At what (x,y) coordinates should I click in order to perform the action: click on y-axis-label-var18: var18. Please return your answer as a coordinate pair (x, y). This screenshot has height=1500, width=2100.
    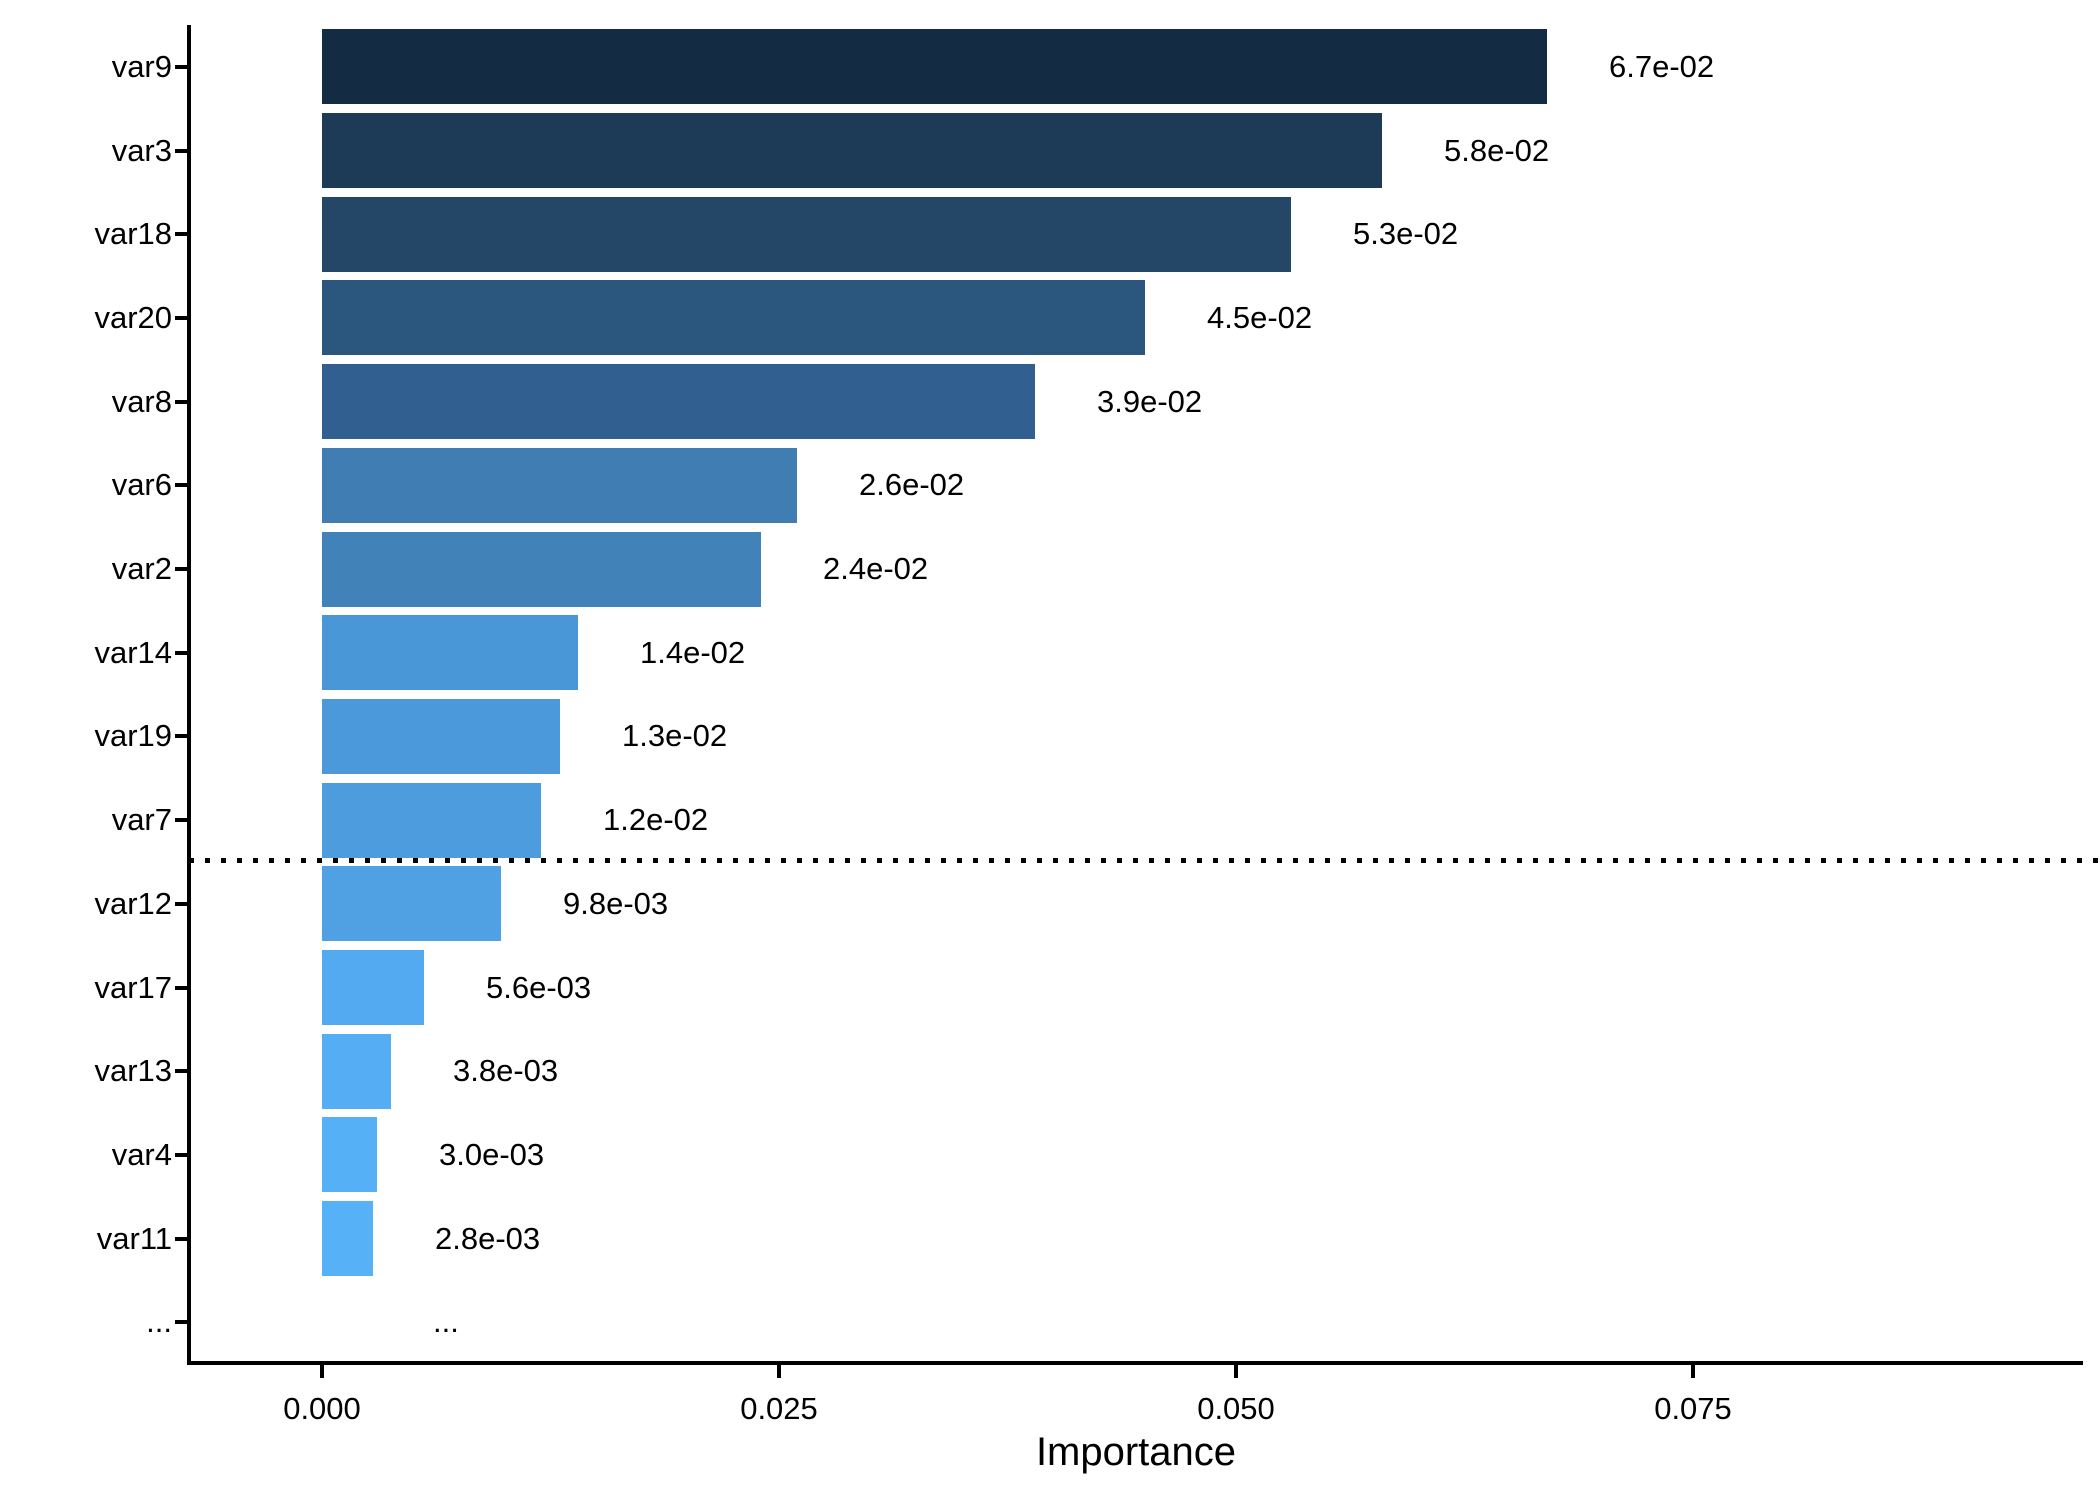
    Looking at the image, I should click on (133, 234).